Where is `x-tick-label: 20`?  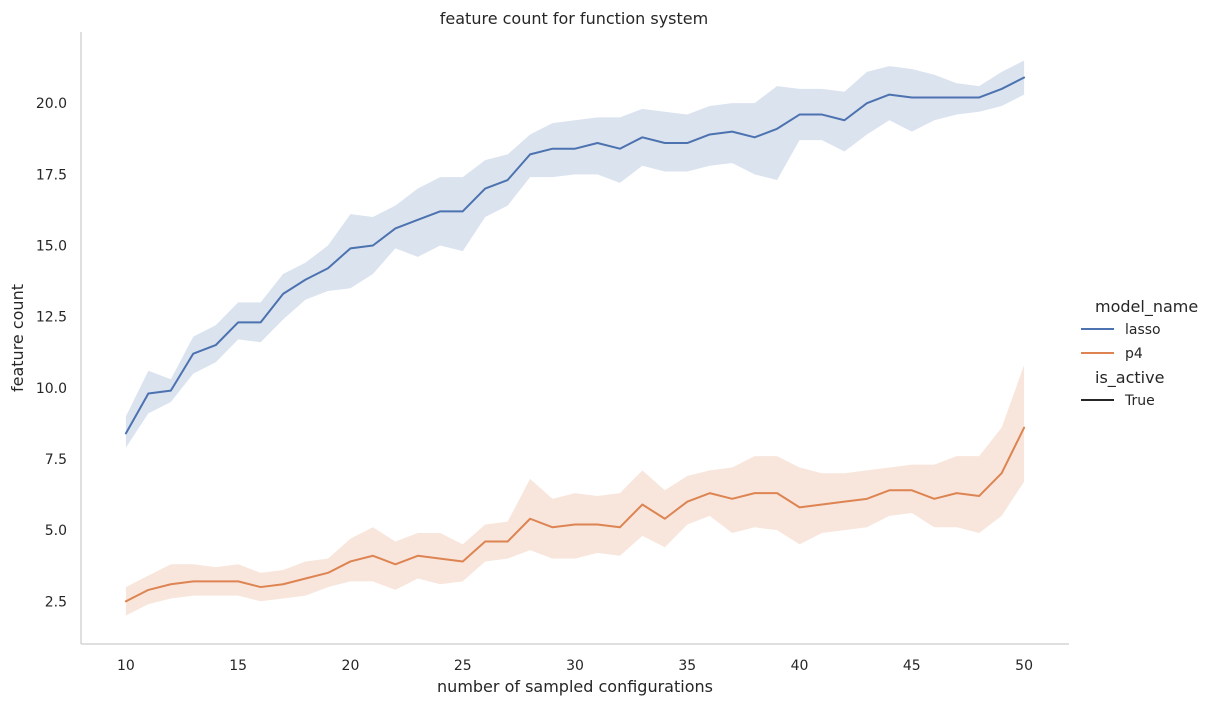
x-tick-label: 20 is located at coordinates (351, 666).